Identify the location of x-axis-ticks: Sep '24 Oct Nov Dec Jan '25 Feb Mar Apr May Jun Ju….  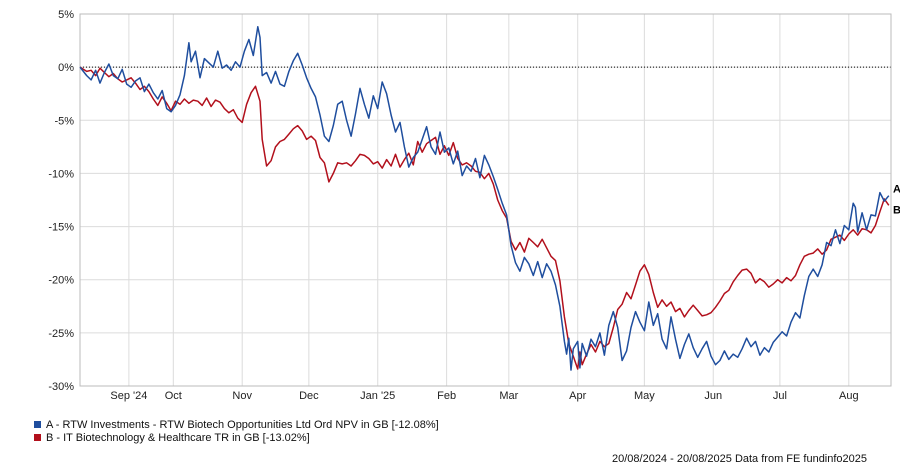
(484, 396).